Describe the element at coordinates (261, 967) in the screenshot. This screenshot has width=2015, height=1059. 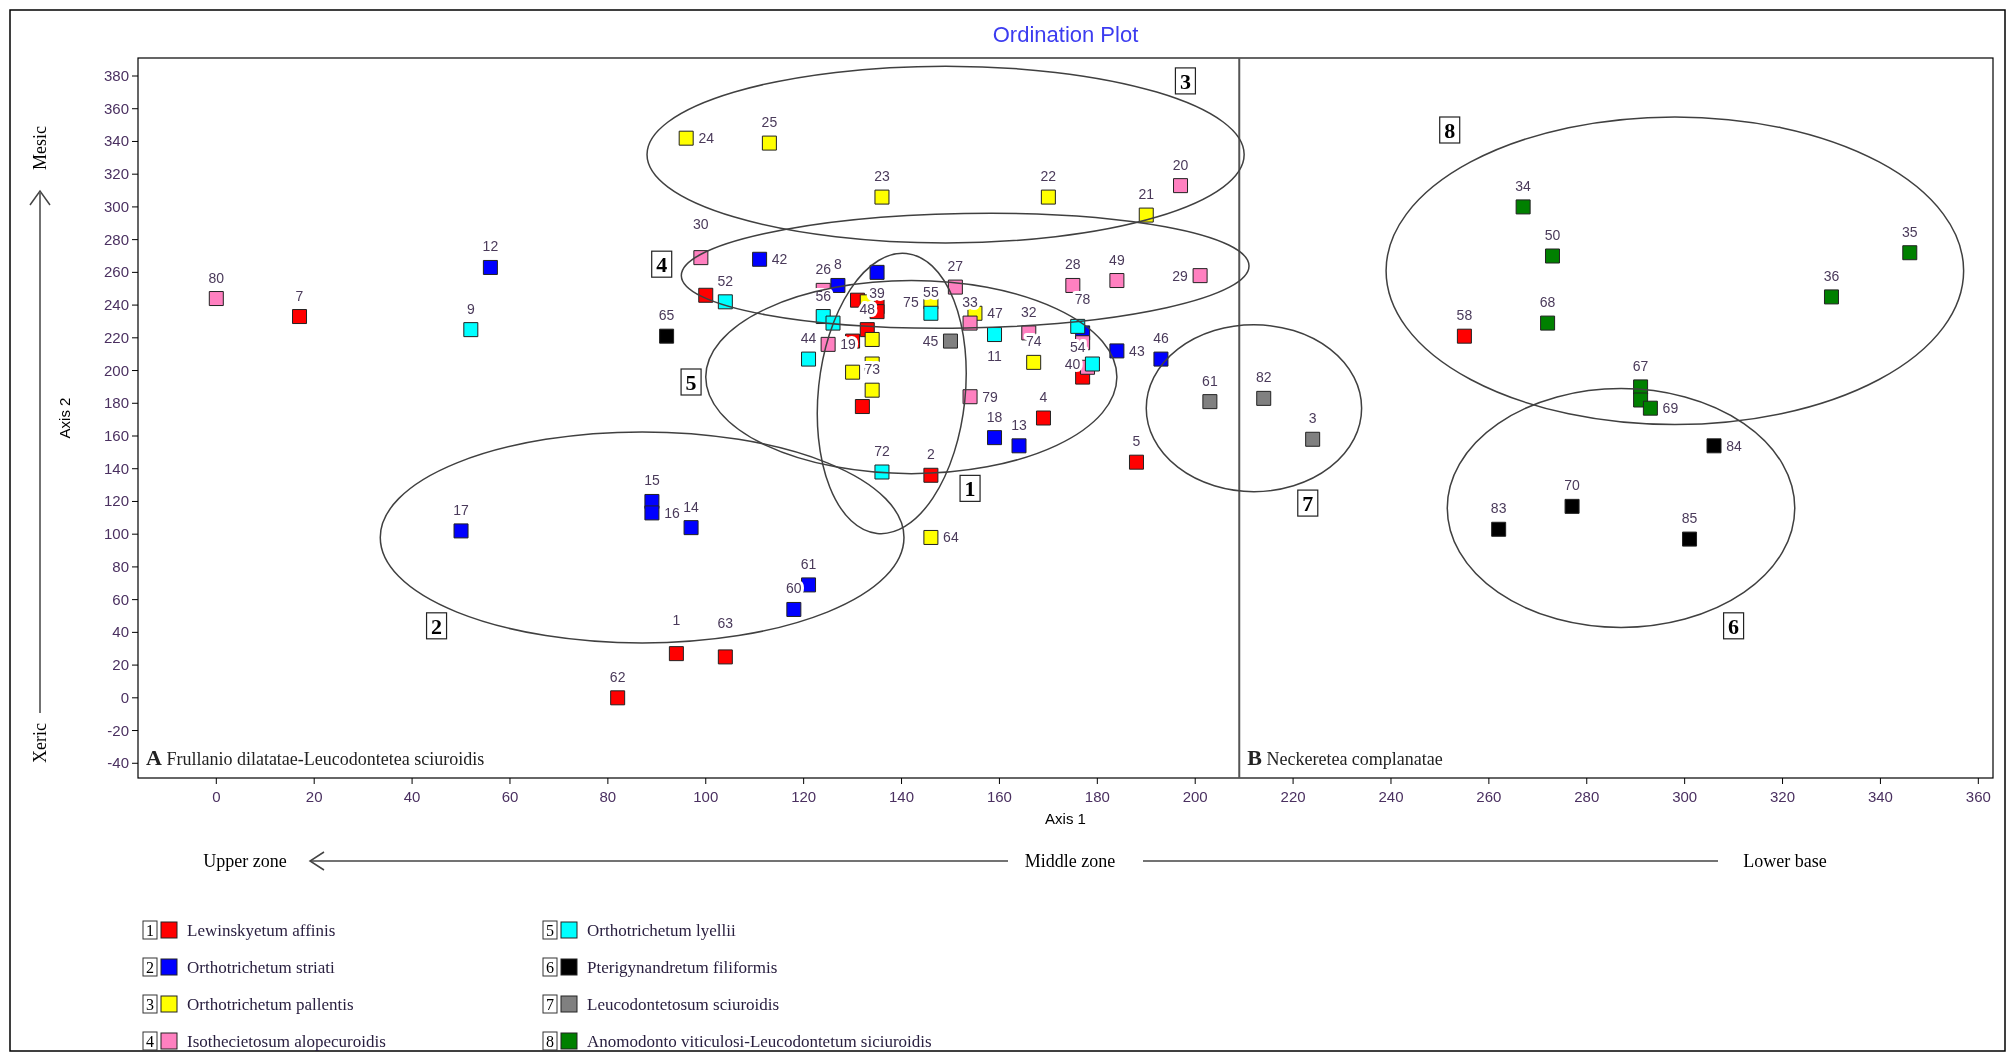
I see `legend-label: Orthotrichetum striati` at that location.